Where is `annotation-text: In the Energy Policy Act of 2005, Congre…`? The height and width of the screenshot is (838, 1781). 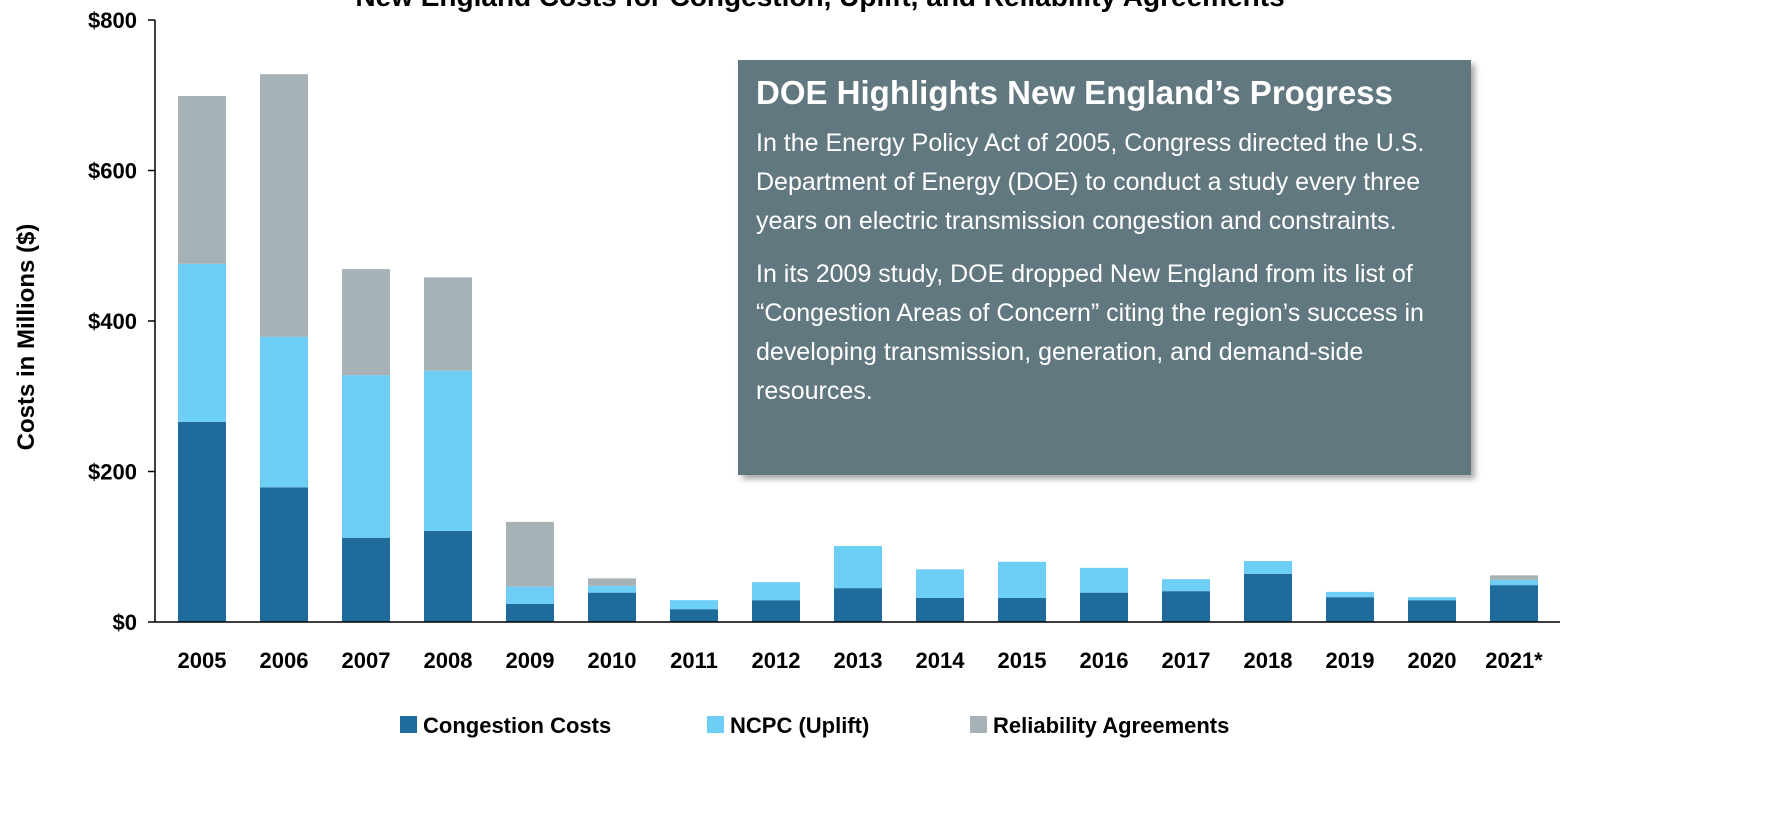 annotation-text: In the Energy Policy Act of 2005, Congre… is located at coordinates (1090, 182).